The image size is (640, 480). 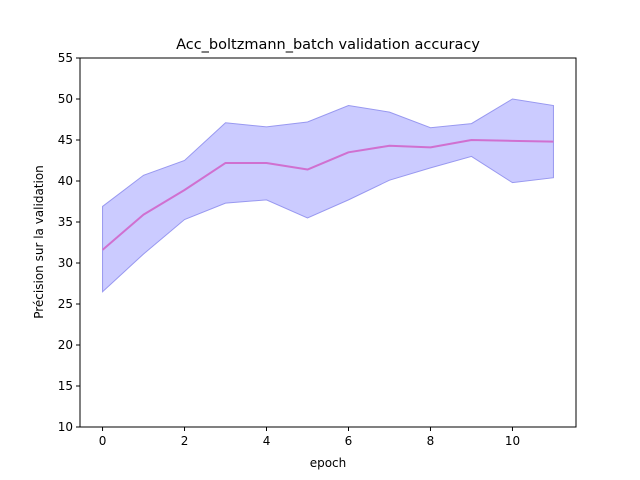 I want to click on y-tick-label: 30, so click(x=65, y=263).